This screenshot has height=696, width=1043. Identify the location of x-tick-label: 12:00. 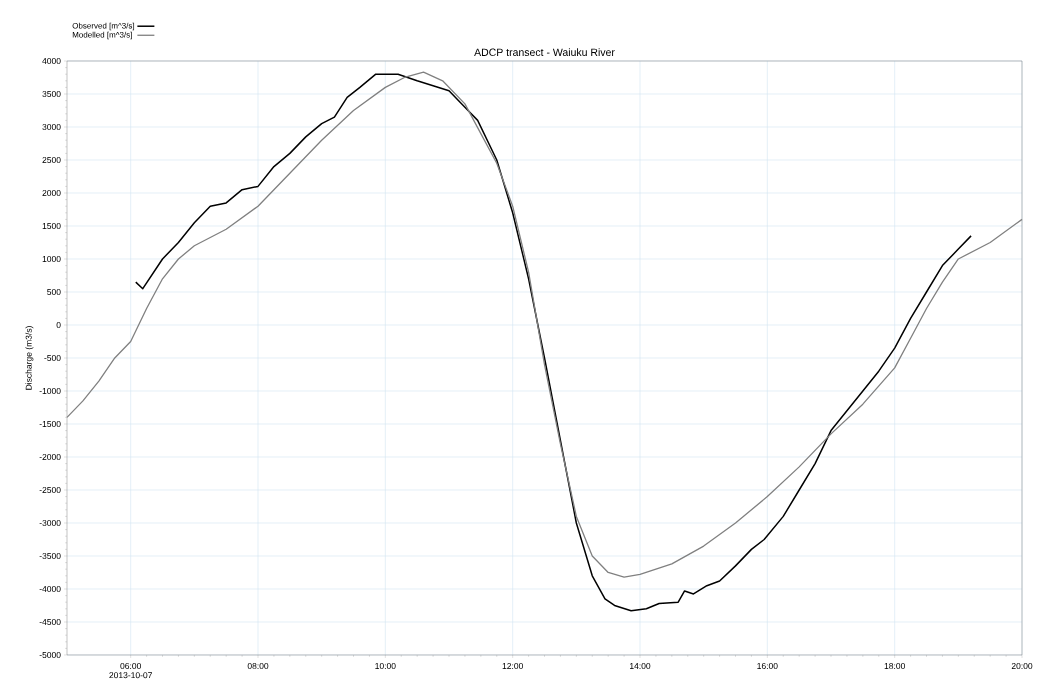
(512, 666).